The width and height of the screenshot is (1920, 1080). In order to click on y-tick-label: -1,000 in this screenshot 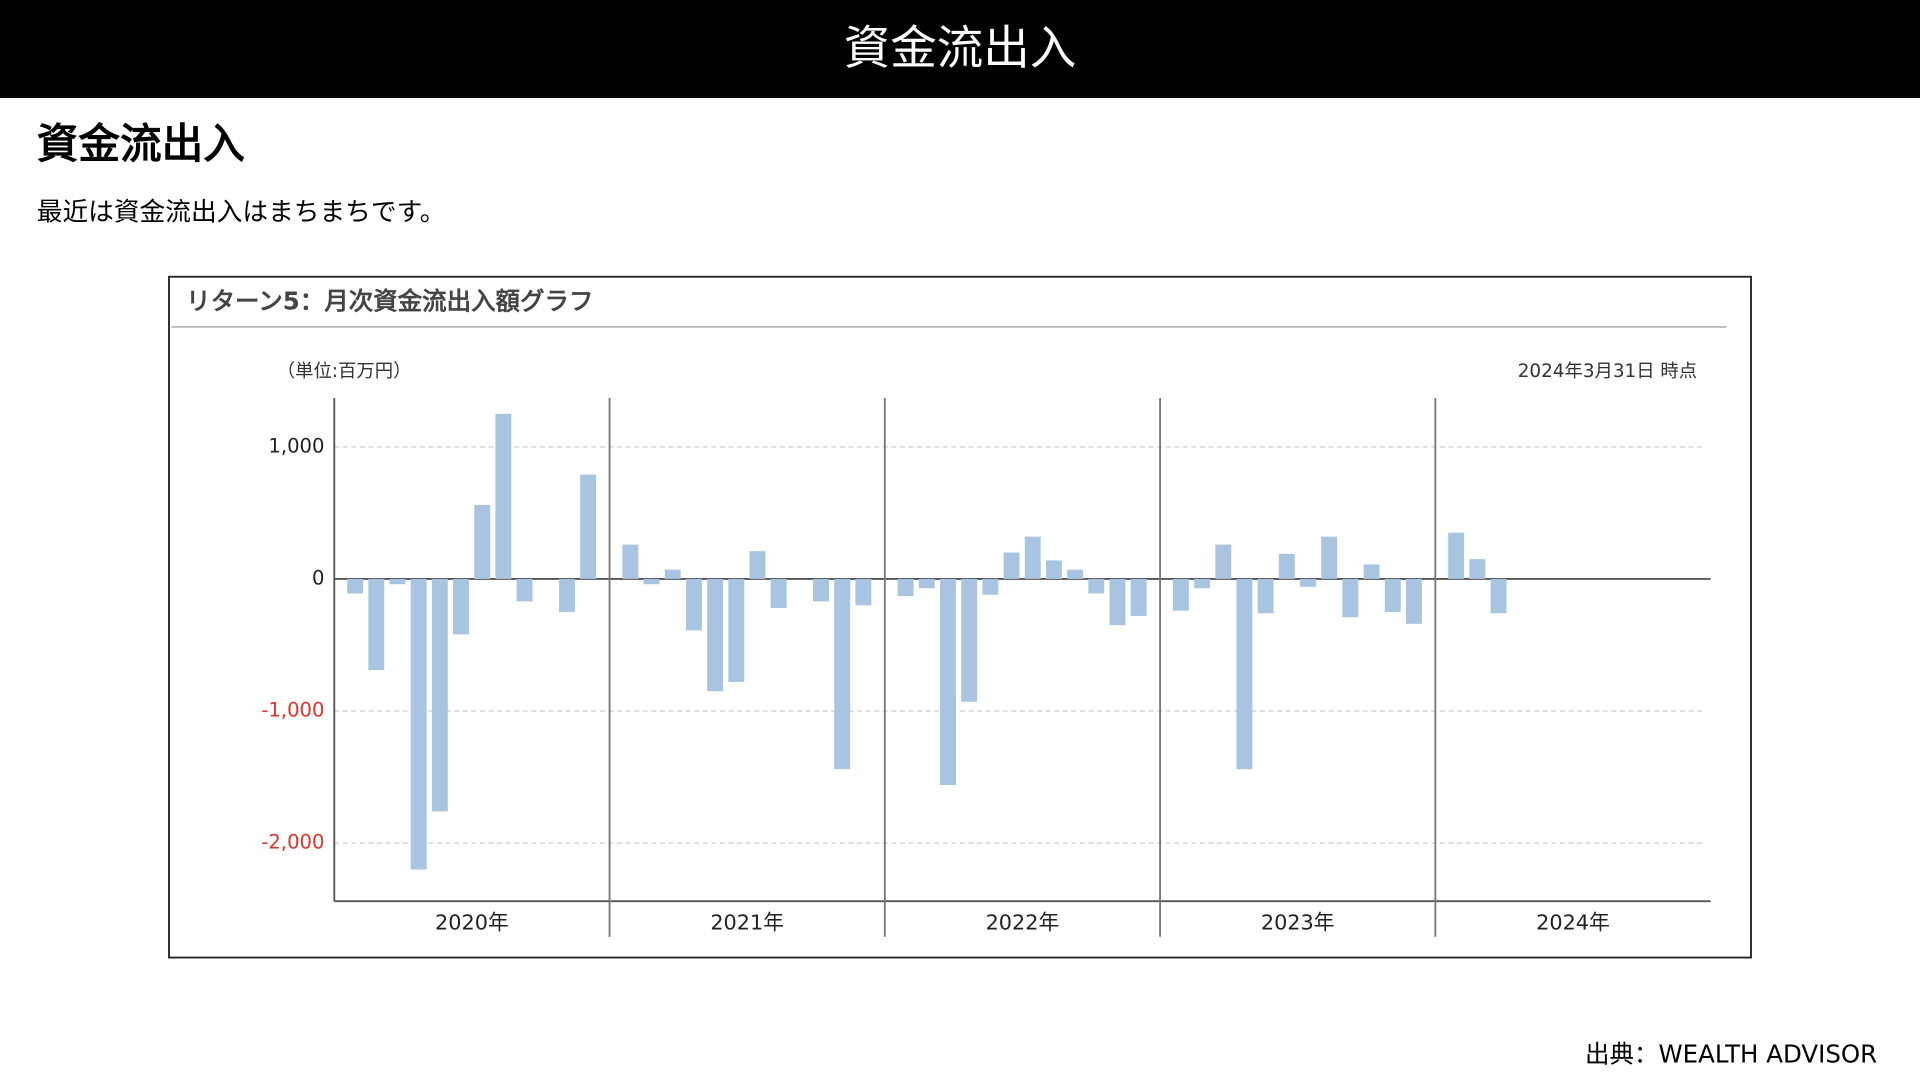, I will do `click(292, 710)`.